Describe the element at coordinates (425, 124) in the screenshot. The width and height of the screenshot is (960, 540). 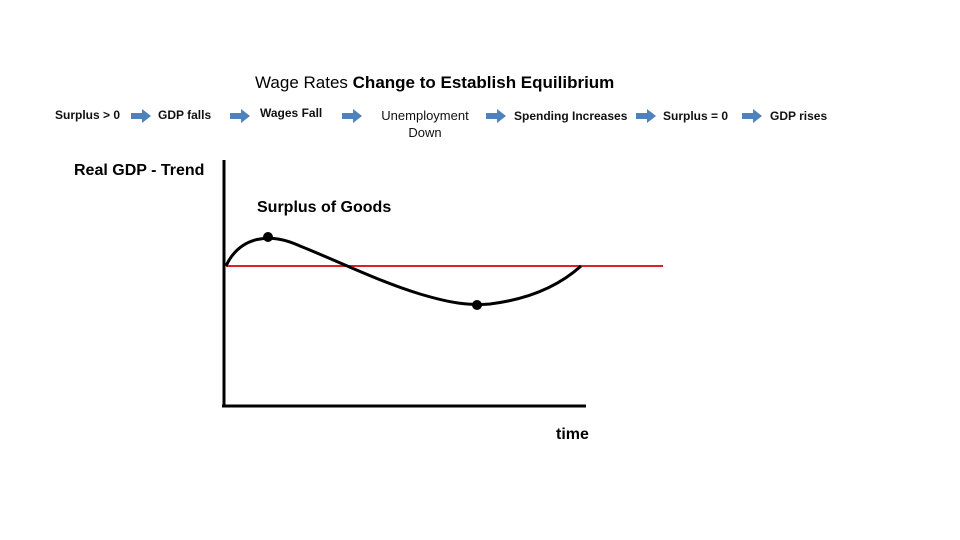
I see `flow-step-unemployment-down: Unemployment Down` at that location.